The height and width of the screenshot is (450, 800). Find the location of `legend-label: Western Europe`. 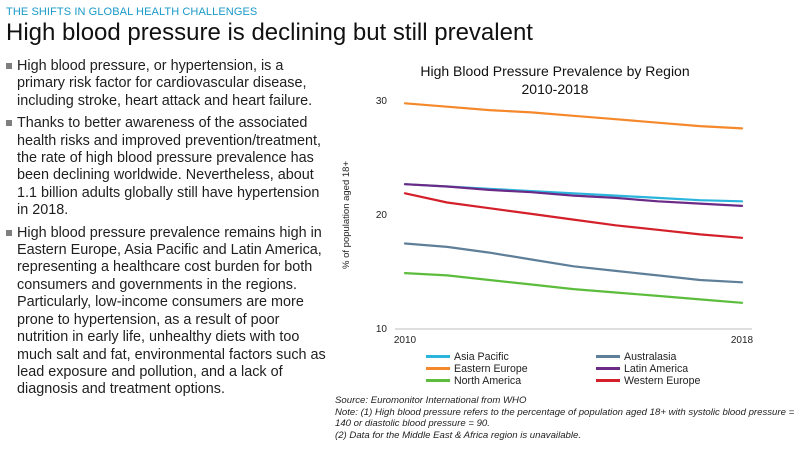

legend-label: Western Europe is located at coordinates (662, 381).